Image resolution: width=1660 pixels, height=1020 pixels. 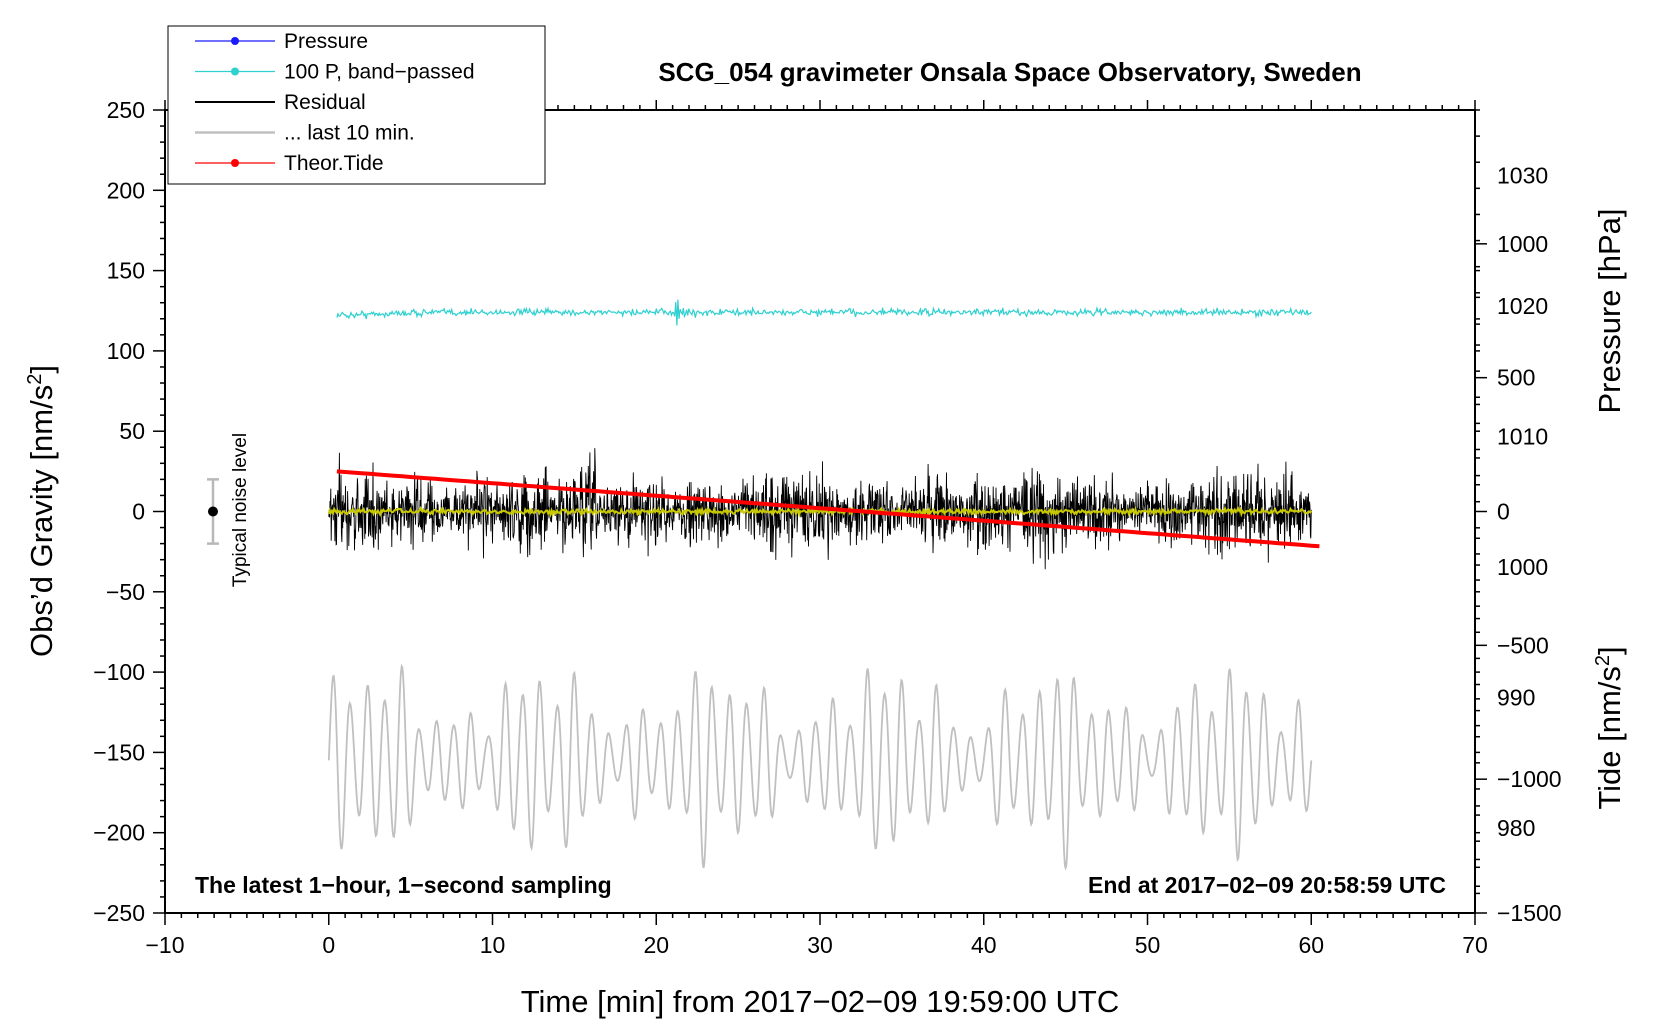 What do you see at coordinates (326, 41) in the screenshot?
I see `legend-label: Pressure` at bounding box center [326, 41].